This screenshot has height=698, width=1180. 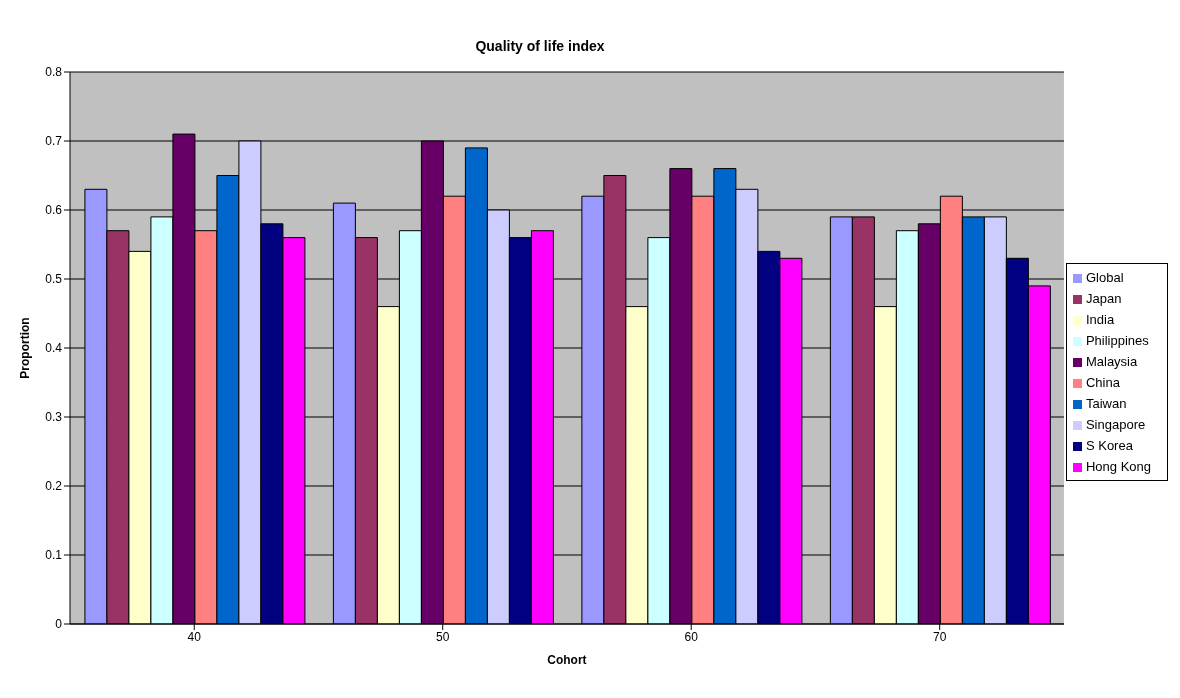 What do you see at coordinates (54, 141) in the screenshot?
I see `y-tick-label: 0.7` at bounding box center [54, 141].